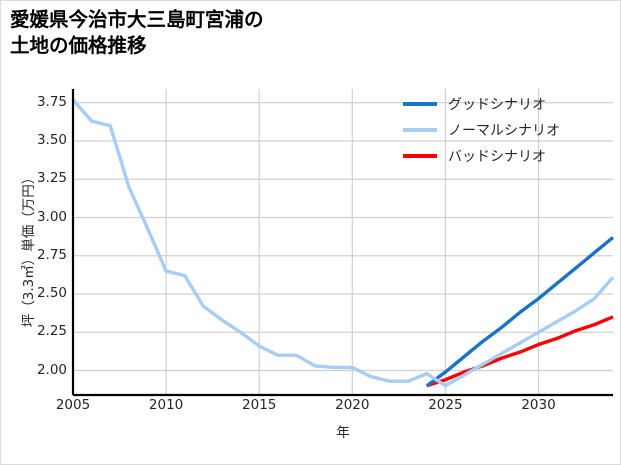 The image size is (621, 465). Describe the element at coordinates (51, 140) in the screenshot. I see `y-tick-label: 3.50` at that location.